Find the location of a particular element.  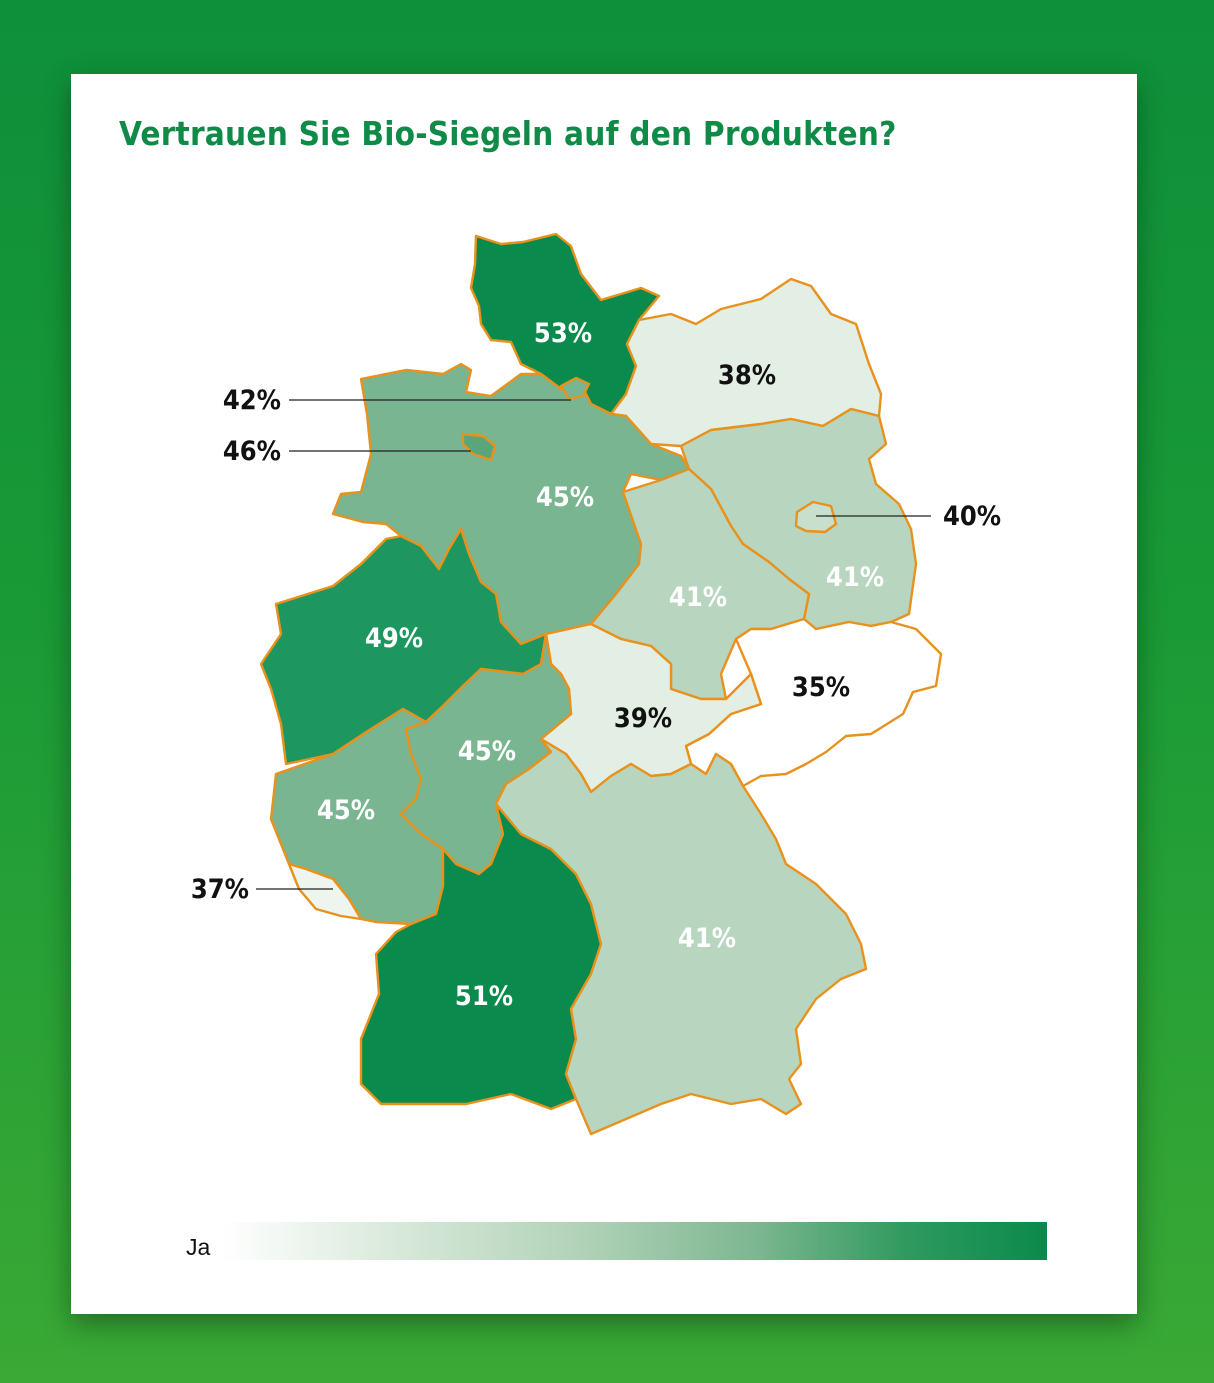

region-bayern is located at coordinates (681, 936).